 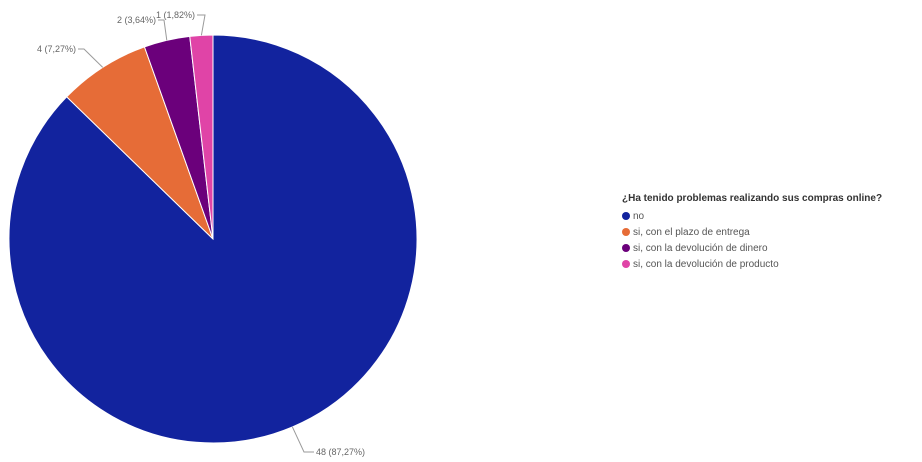 I want to click on legend-item-1: no, so click(x=752, y=216).